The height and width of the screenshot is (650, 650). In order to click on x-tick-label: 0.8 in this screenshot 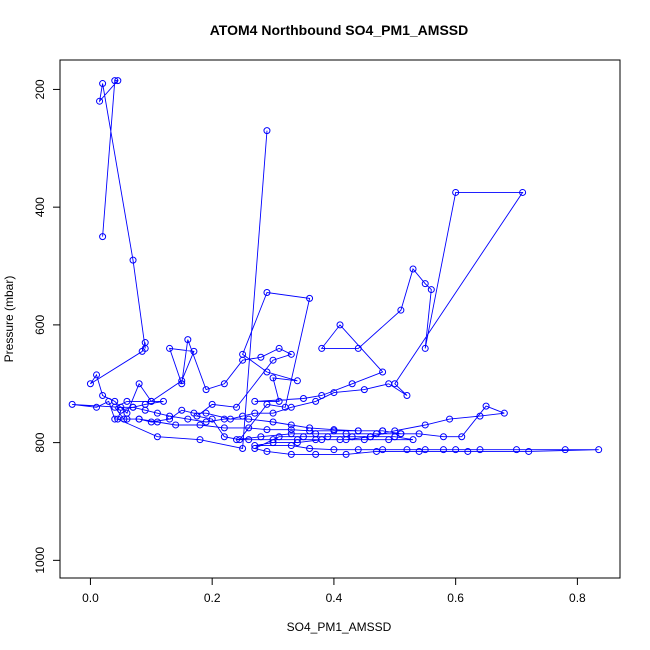, I will do `click(577, 598)`.